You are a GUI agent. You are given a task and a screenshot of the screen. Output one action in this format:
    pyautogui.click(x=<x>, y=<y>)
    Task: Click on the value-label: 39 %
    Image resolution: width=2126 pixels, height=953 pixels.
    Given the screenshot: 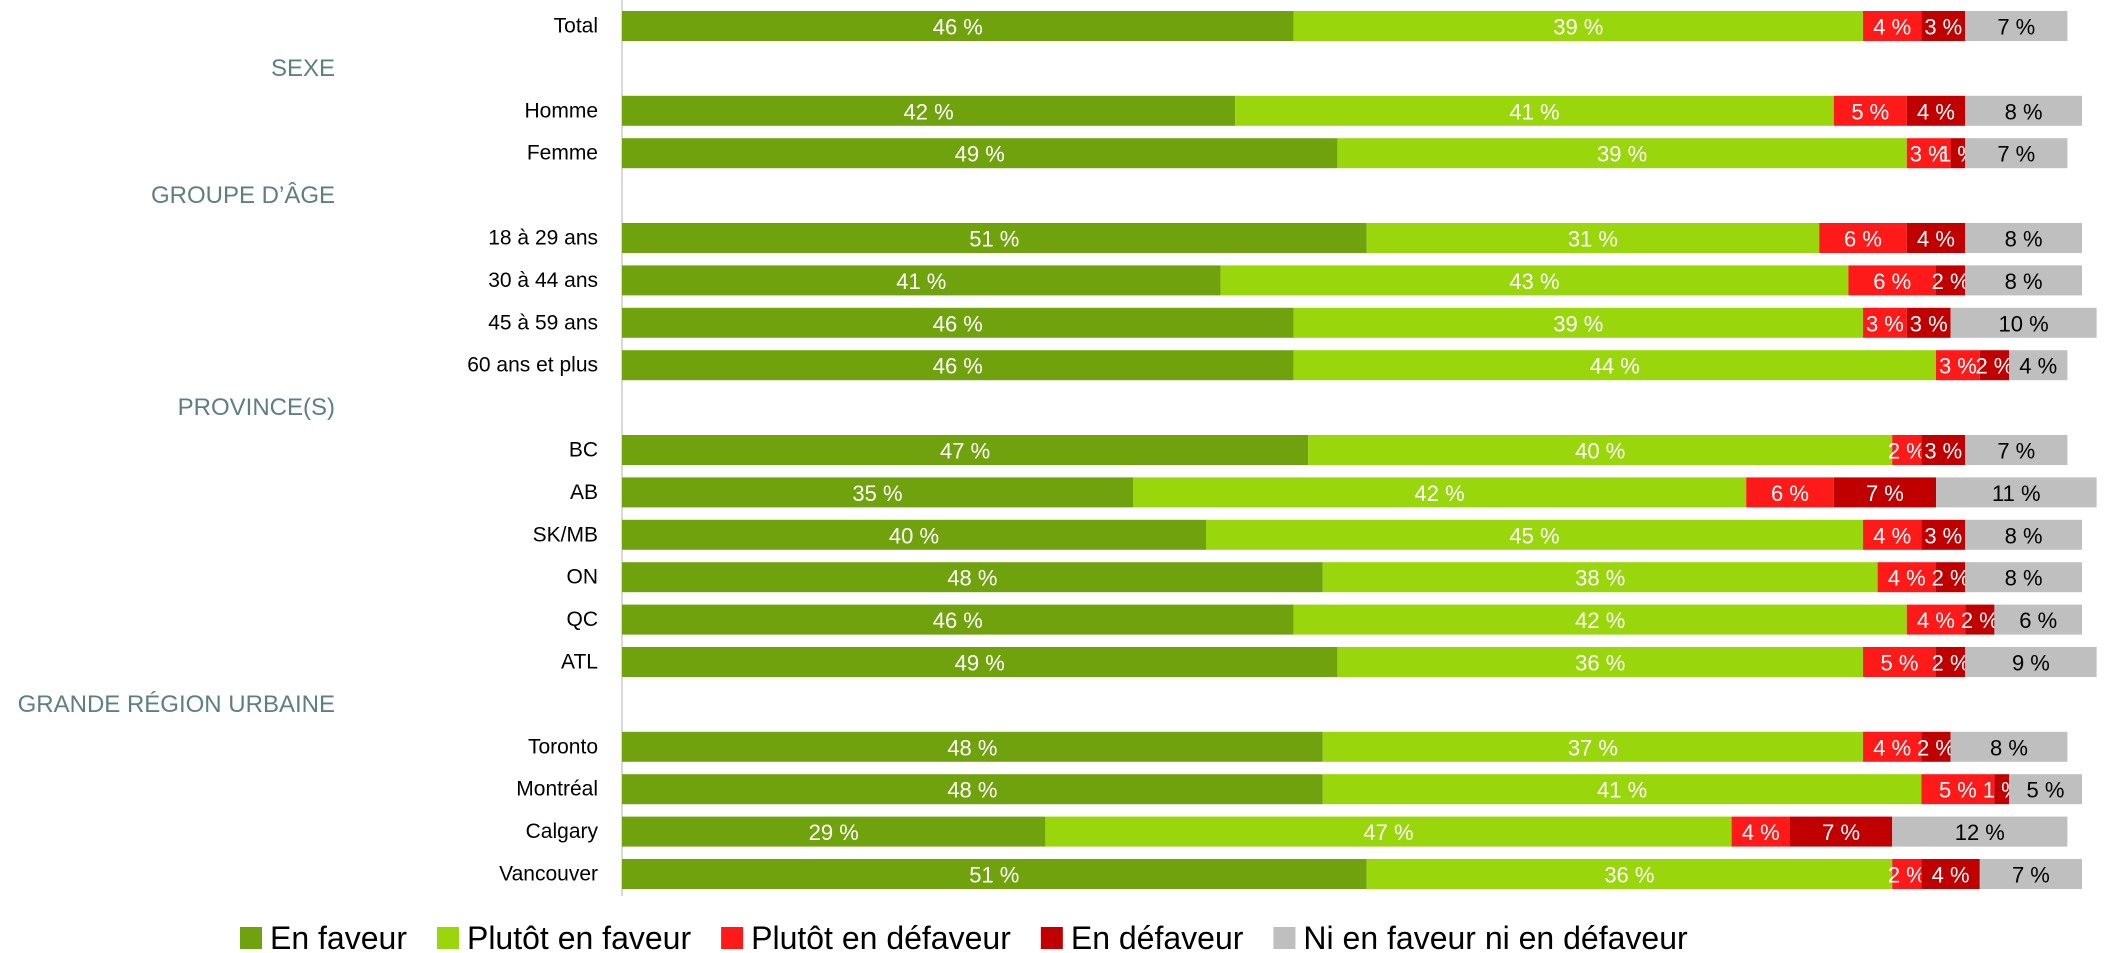 What is the action you would take?
    pyautogui.click(x=1578, y=27)
    